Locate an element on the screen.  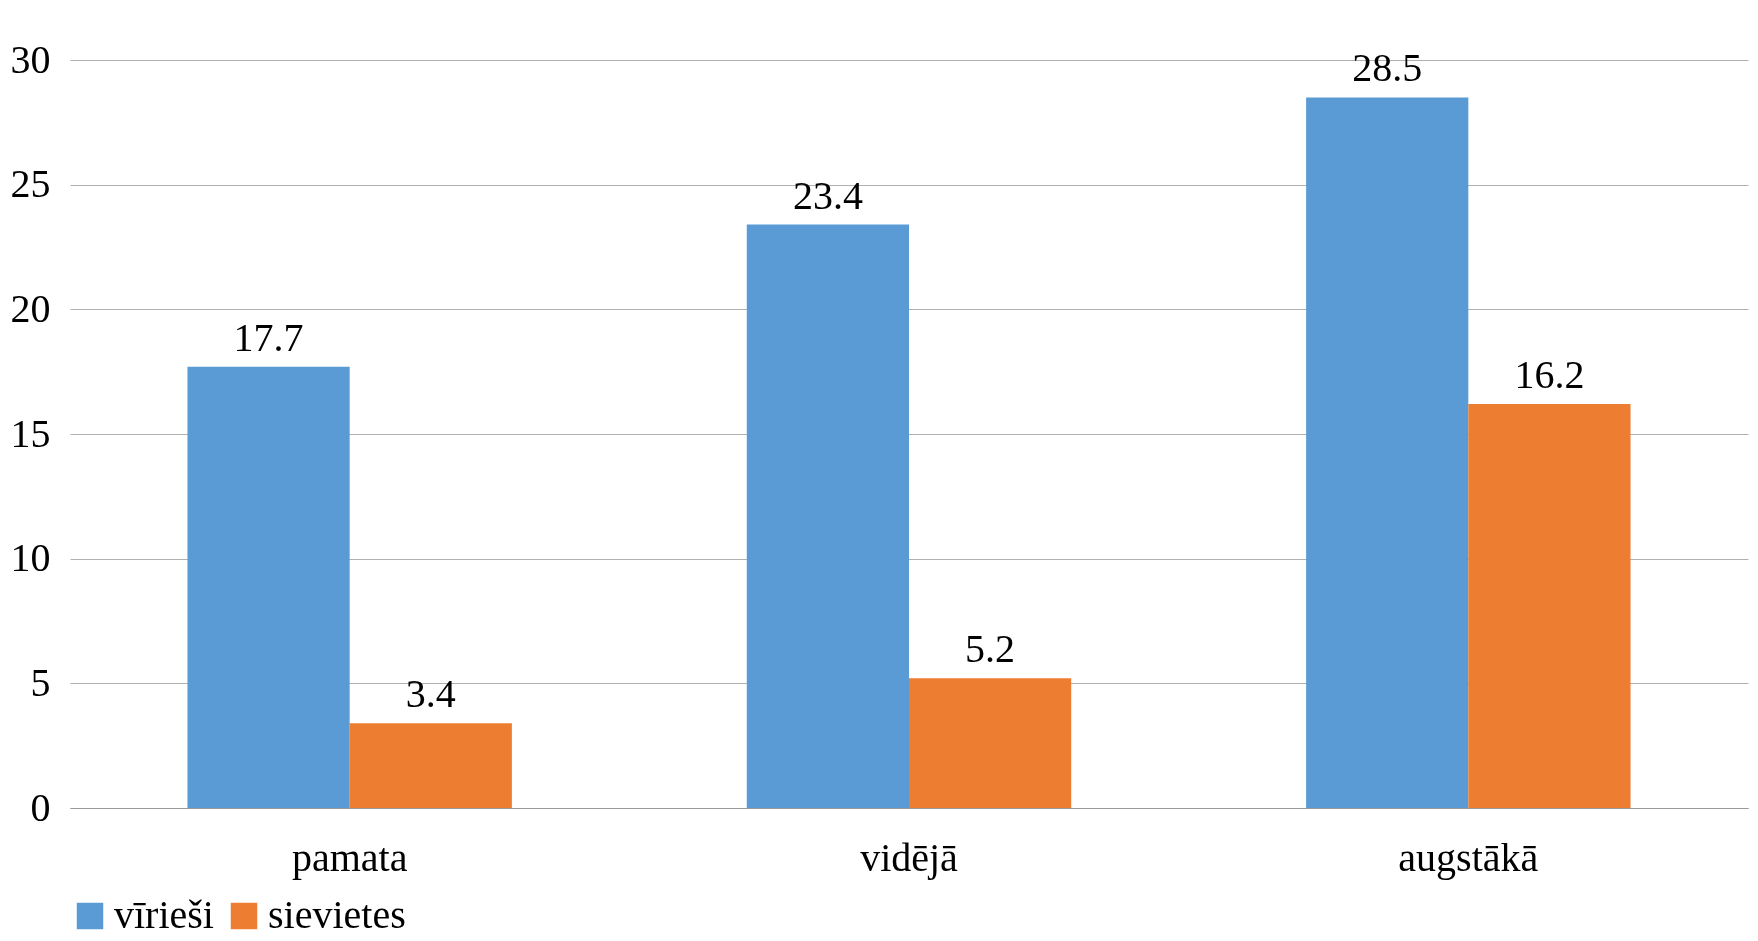
data-label: 5.2 is located at coordinates (990, 649).